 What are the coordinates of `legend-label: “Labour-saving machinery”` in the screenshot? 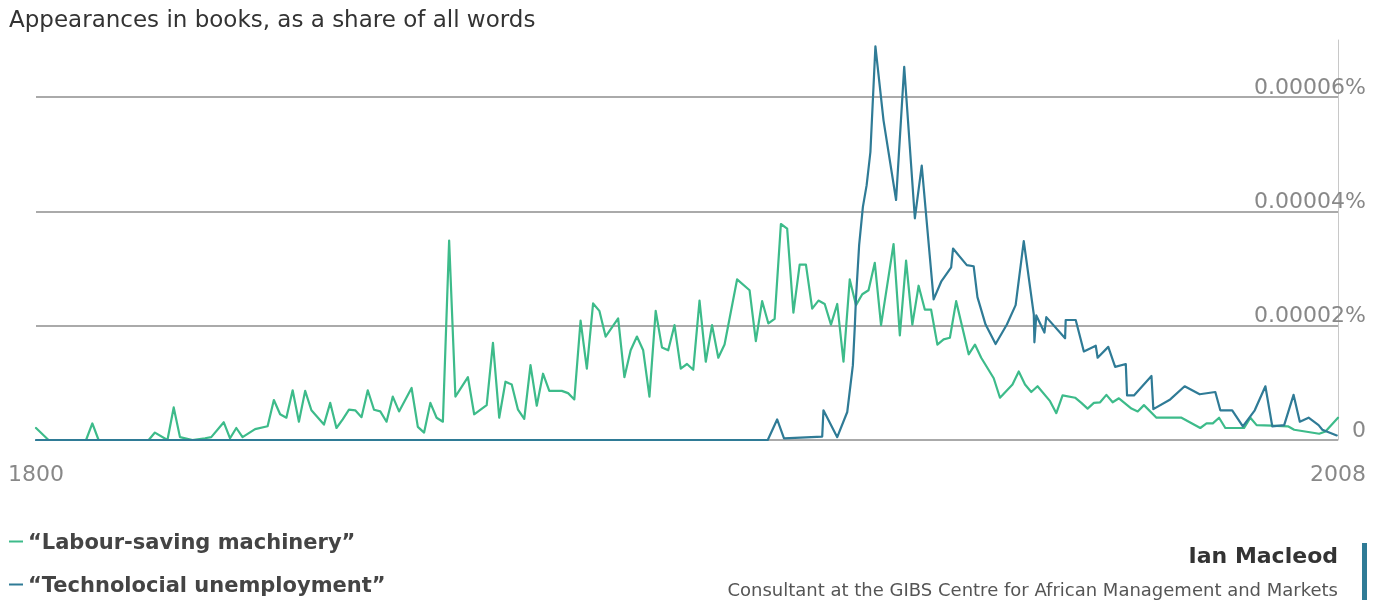 It's located at (192, 541).